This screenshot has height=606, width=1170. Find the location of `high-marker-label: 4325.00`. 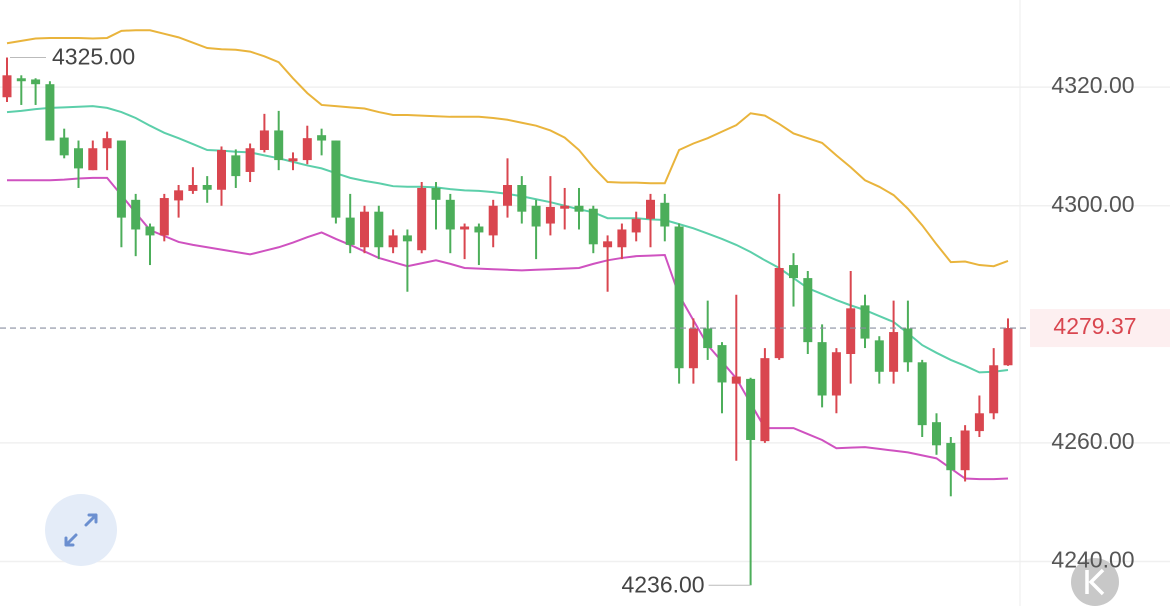

high-marker-label: 4325.00 is located at coordinates (93, 57).